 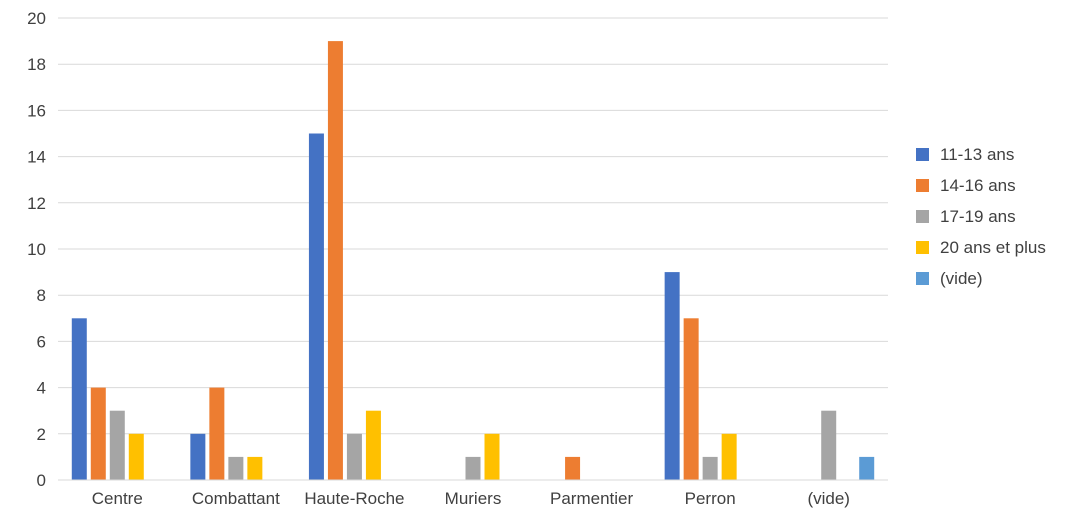 What do you see at coordinates (978, 185) in the screenshot?
I see `legend-label: 14-16 ans` at bounding box center [978, 185].